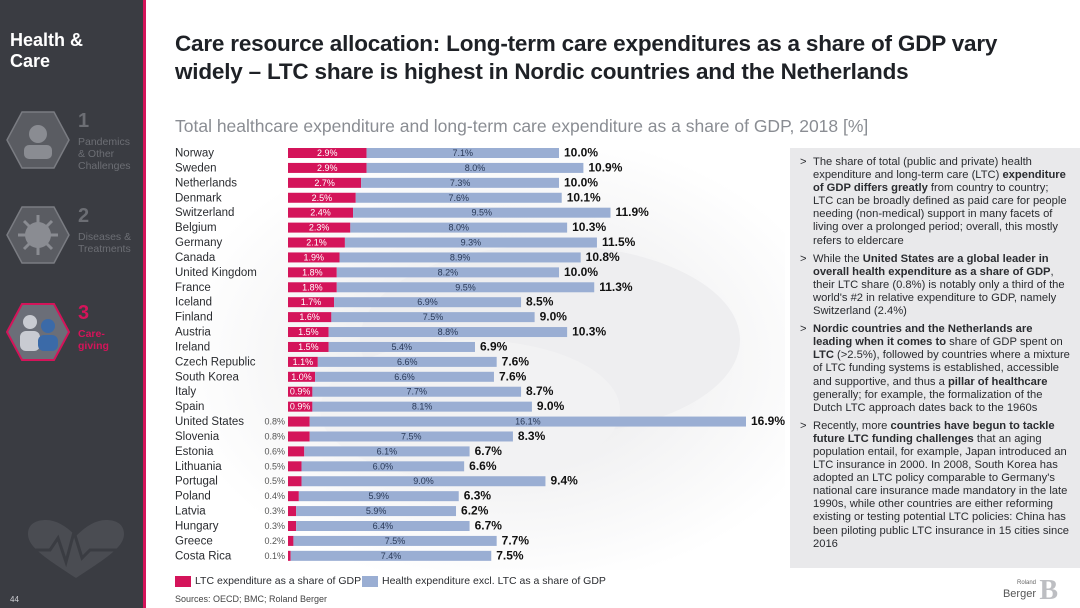 This screenshot has width=1080, height=608. Describe the element at coordinates (463, 153) in the screenshot. I see `health-value-label: 7.1%` at that location.